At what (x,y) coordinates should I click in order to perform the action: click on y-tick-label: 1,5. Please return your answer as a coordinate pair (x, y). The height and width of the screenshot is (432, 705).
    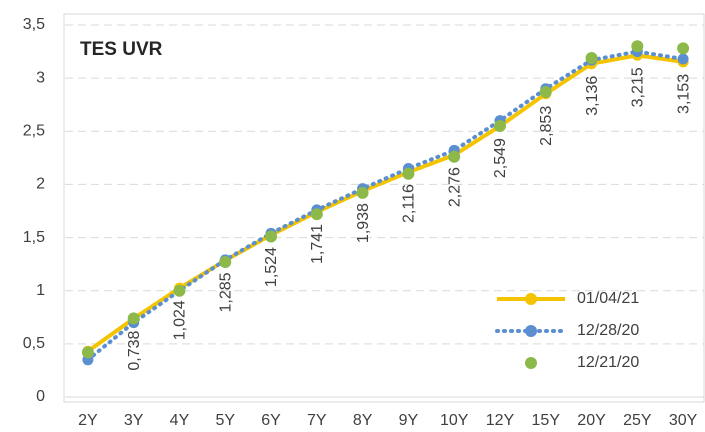
    Looking at the image, I should click on (34, 237).